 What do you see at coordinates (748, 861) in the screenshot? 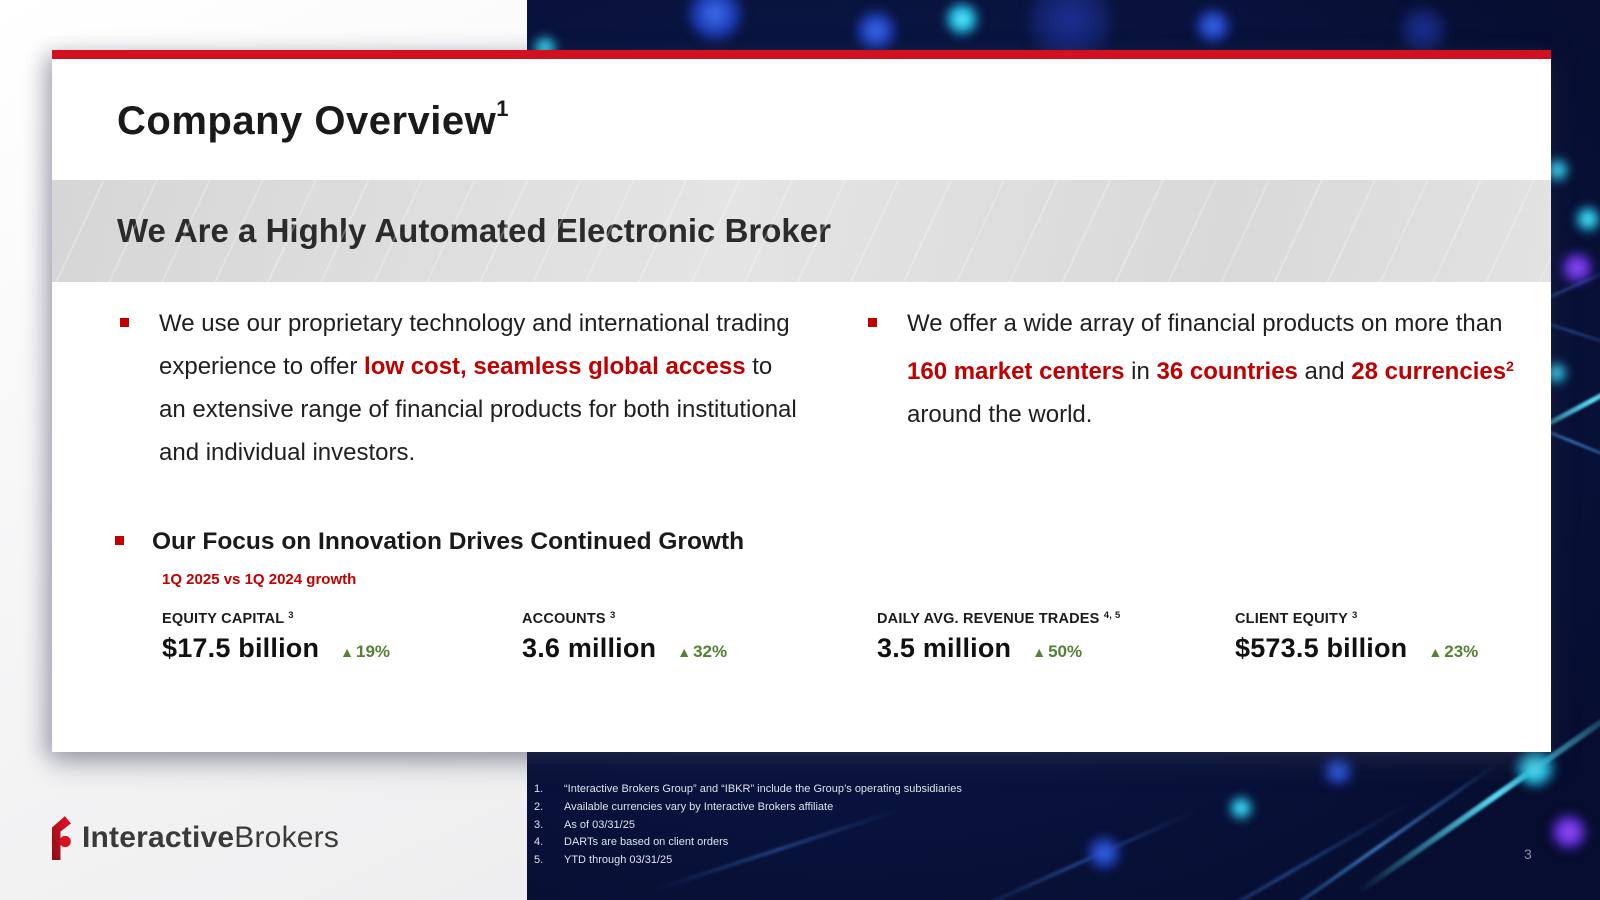
I see `footnote-item: 5. YTD through 03/31/25` at bounding box center [748, 861].